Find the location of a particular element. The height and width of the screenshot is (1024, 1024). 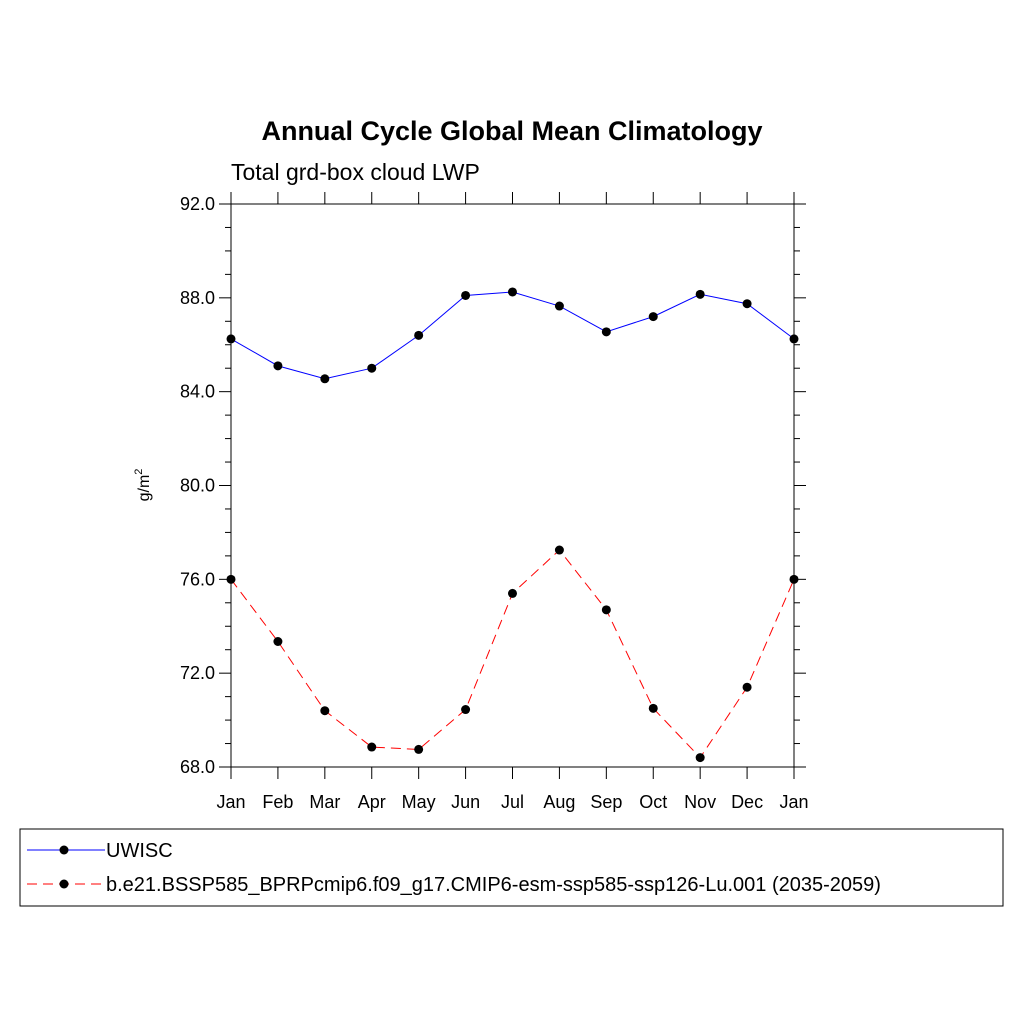

y-tick-label: 76.0 is located at coordinates (197, 579).